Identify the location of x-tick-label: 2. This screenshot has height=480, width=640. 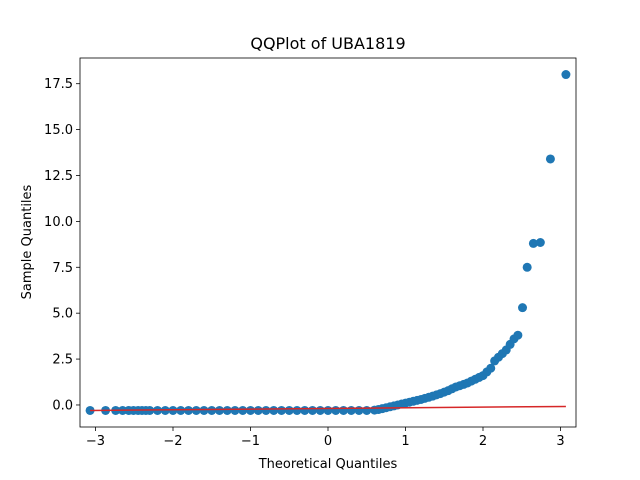
(483, 441).